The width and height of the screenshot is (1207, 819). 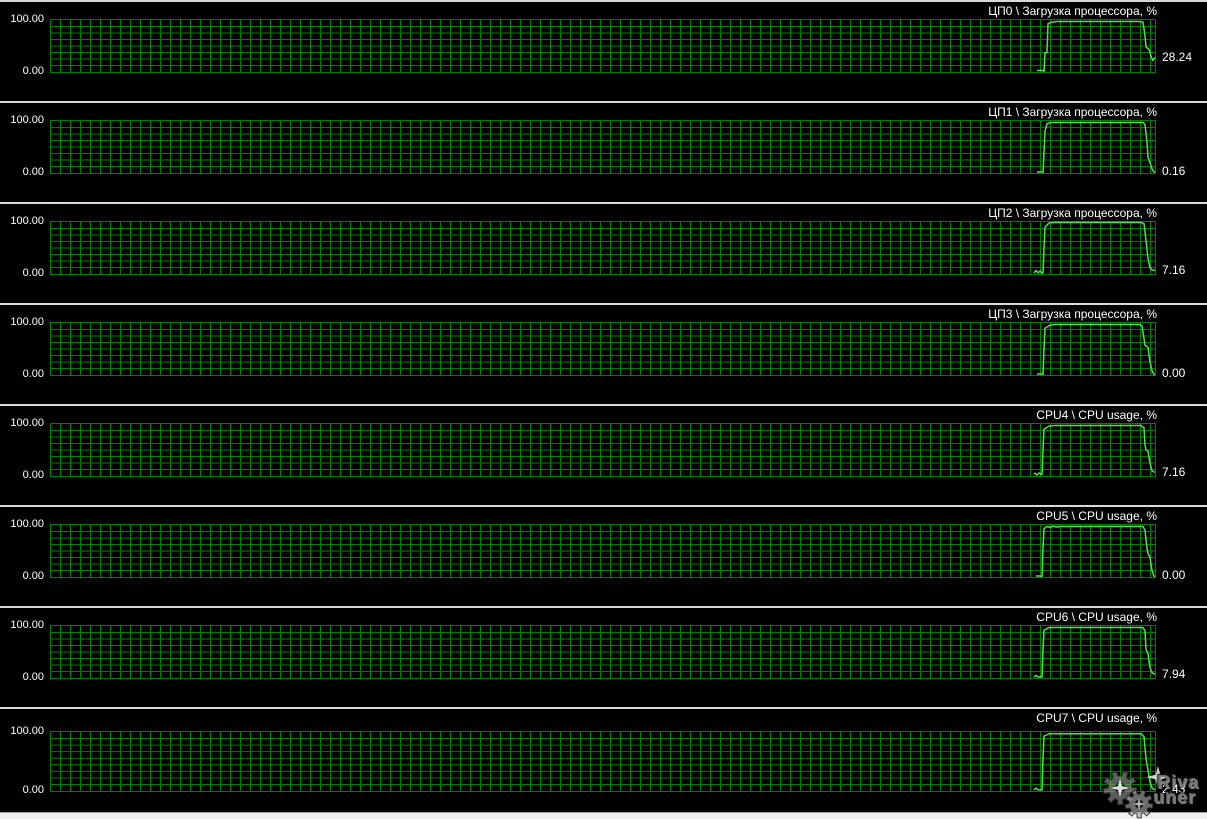 What do you see at coordinates (1096, 415) in the screenshot?
I see `graph-title: CPU4 \ CPU usage, %` at bounding box center [1096, 415].